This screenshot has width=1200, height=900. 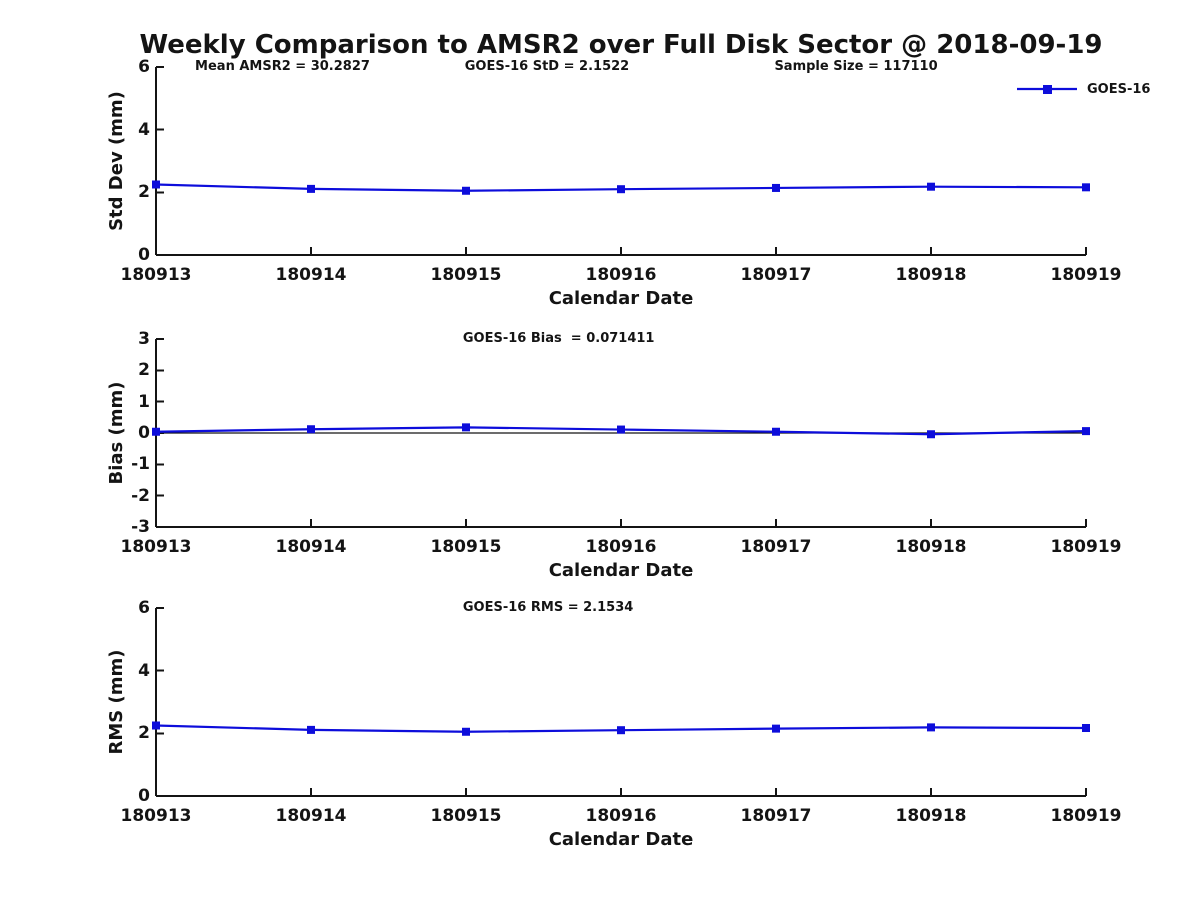 What do you see at coordinates (547, 66) in the screenshot?
I see `annotation: GOES-16 StD = 2.1522` at bounding box center [547, 66].